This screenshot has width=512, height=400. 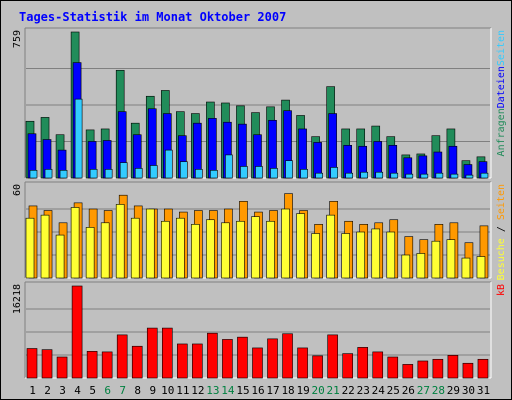 What do you see at coordinates (272, 390) in the screenshot?
I see `x-tick-label-day-17: 17` at bounding box center [272, 390].